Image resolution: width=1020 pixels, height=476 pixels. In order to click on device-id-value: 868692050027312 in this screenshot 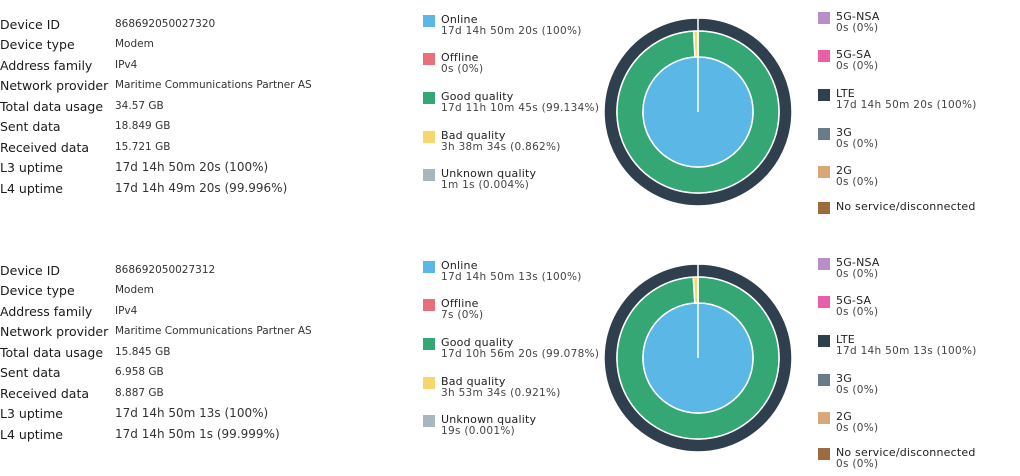, I will do `click(165, 270)`.